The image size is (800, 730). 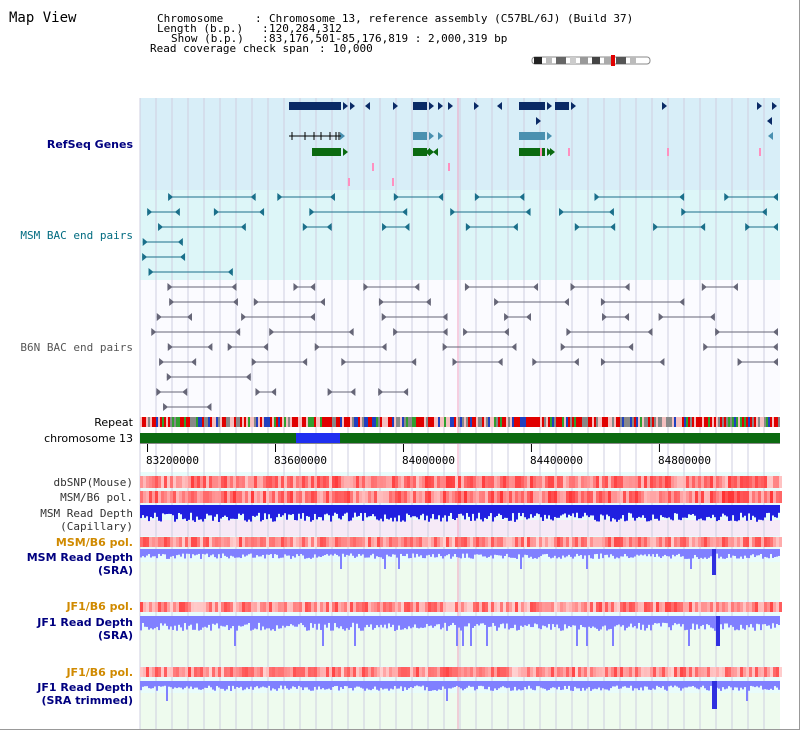 What do you see at coordinates (94, 542) in the screenshot?
I see `track-label-msm-b6-pol-2: MSM/B6 pol.` at bounding box center [94, 542].